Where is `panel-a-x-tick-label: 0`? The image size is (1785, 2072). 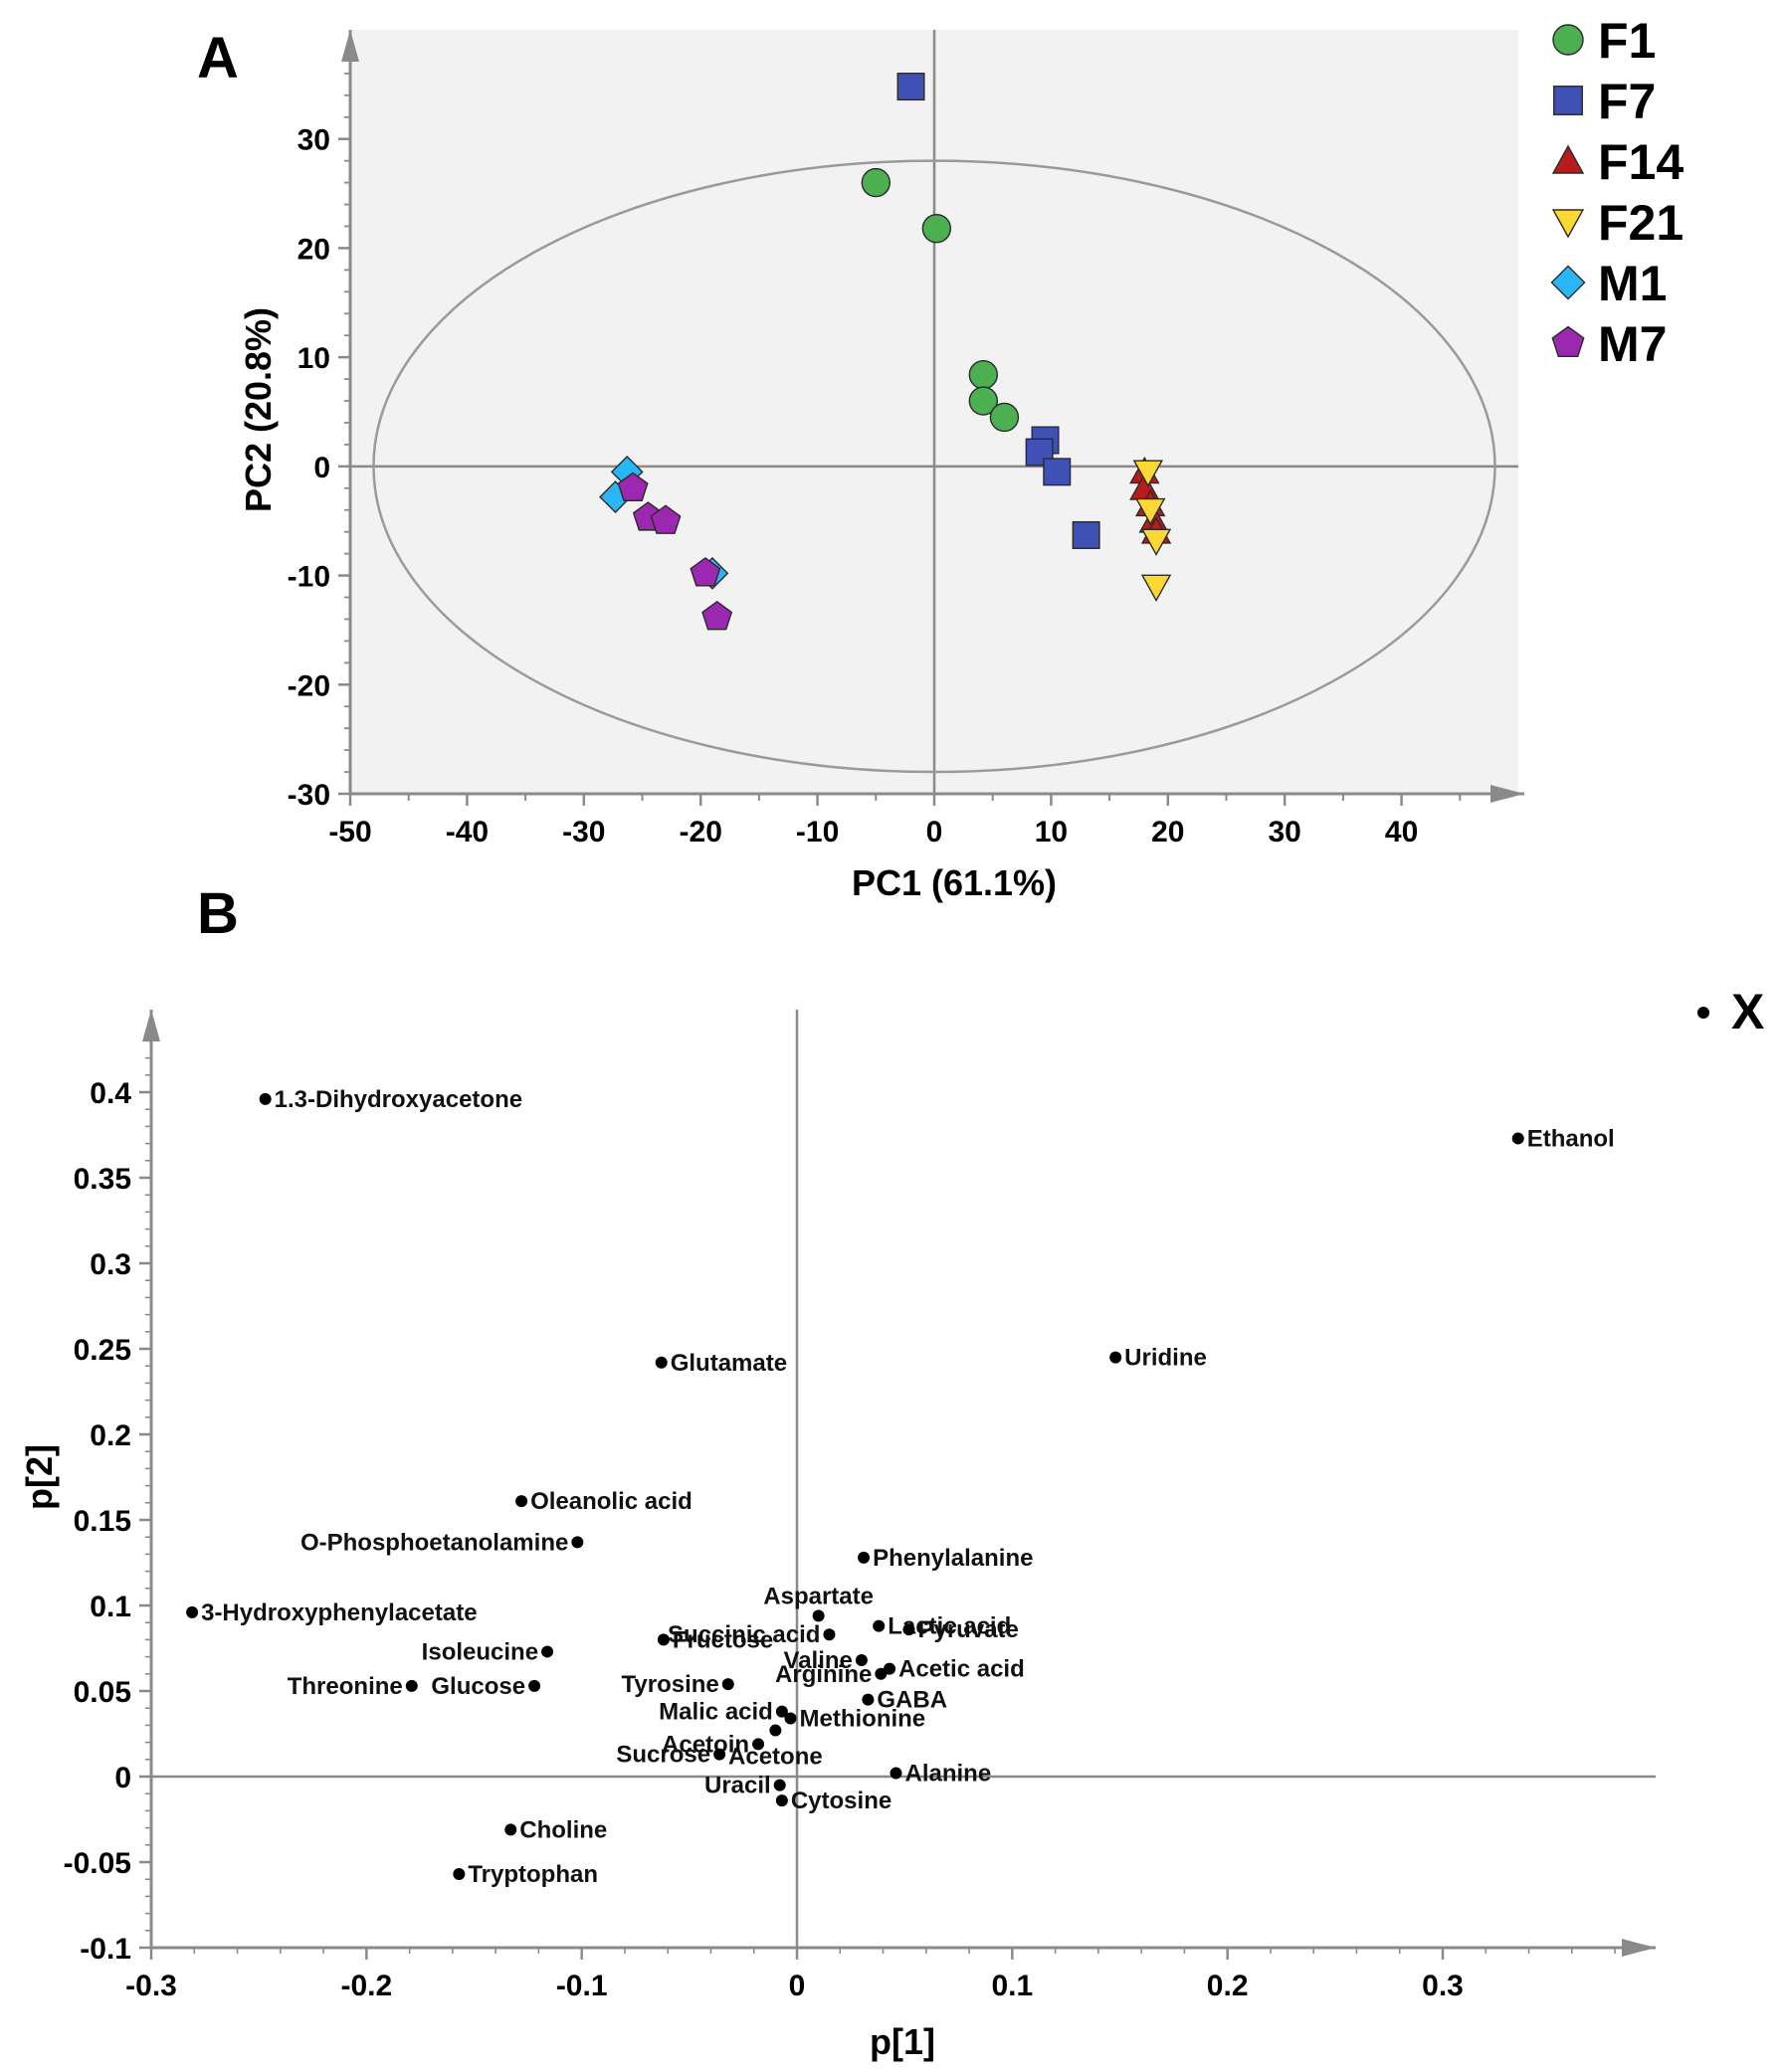 panel-a-x-tick-label: 0 is located at coordinates (934, 832).